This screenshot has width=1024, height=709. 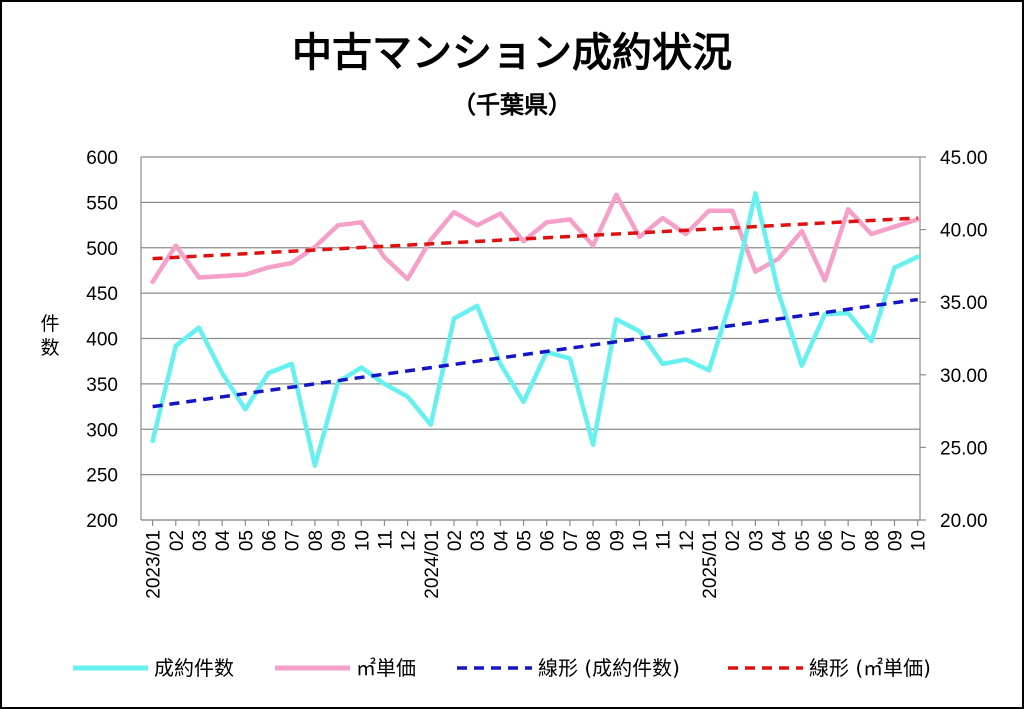 What do you see at coordinates (502, 668) in the screenshot?
I see `legend: 成約件数 ㎡単価 線形 (成約件数) 線形 (㎡単価)` at bounding box center [502, 668].